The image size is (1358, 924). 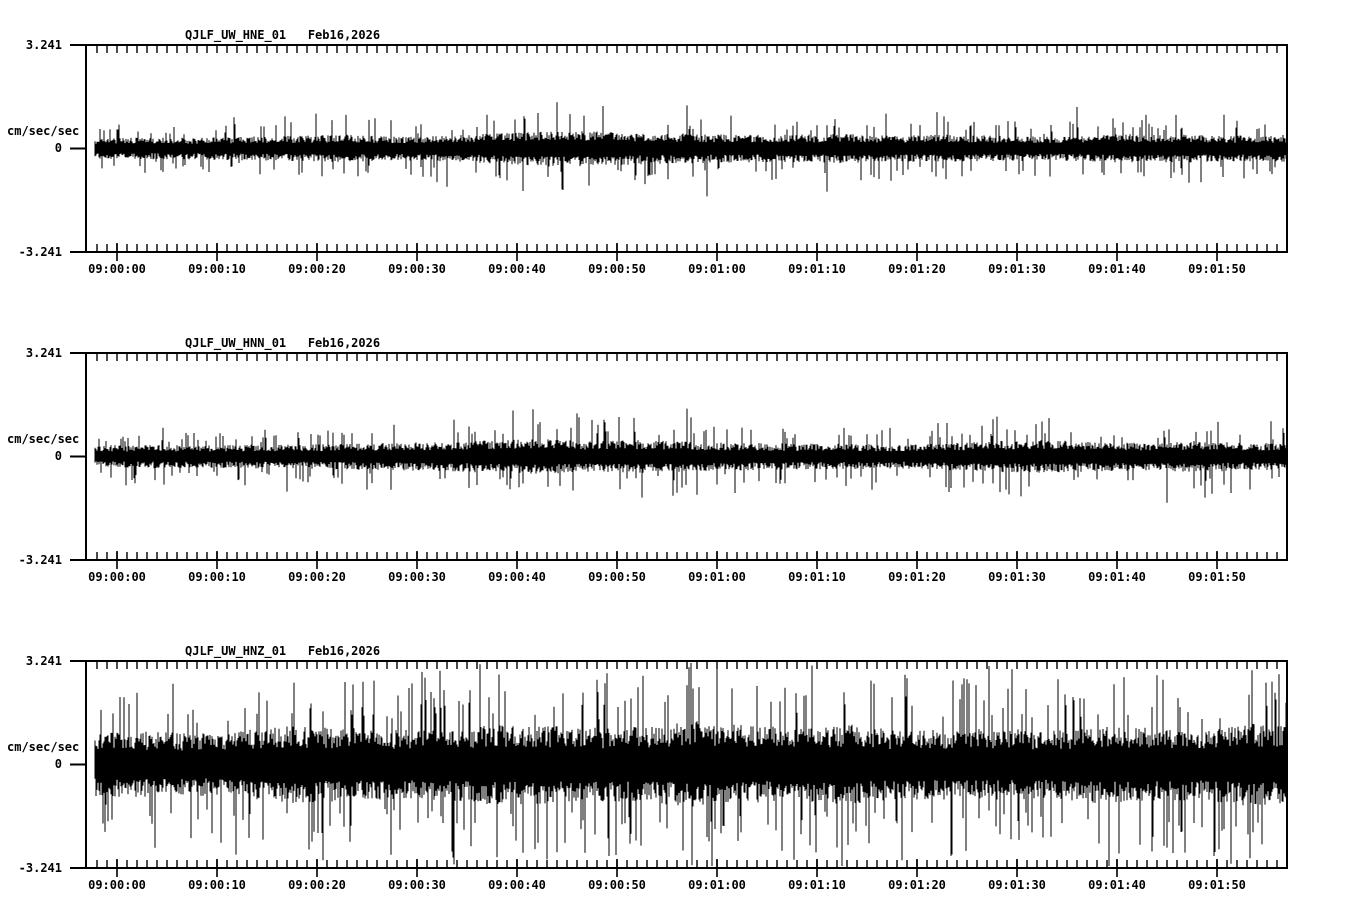 What do you see at coordinates (283, 343) in the screenshot?
I see `panel-title: QJLF_UW_HNN_01 Feb16,2026` at bounding box center [283, 343].